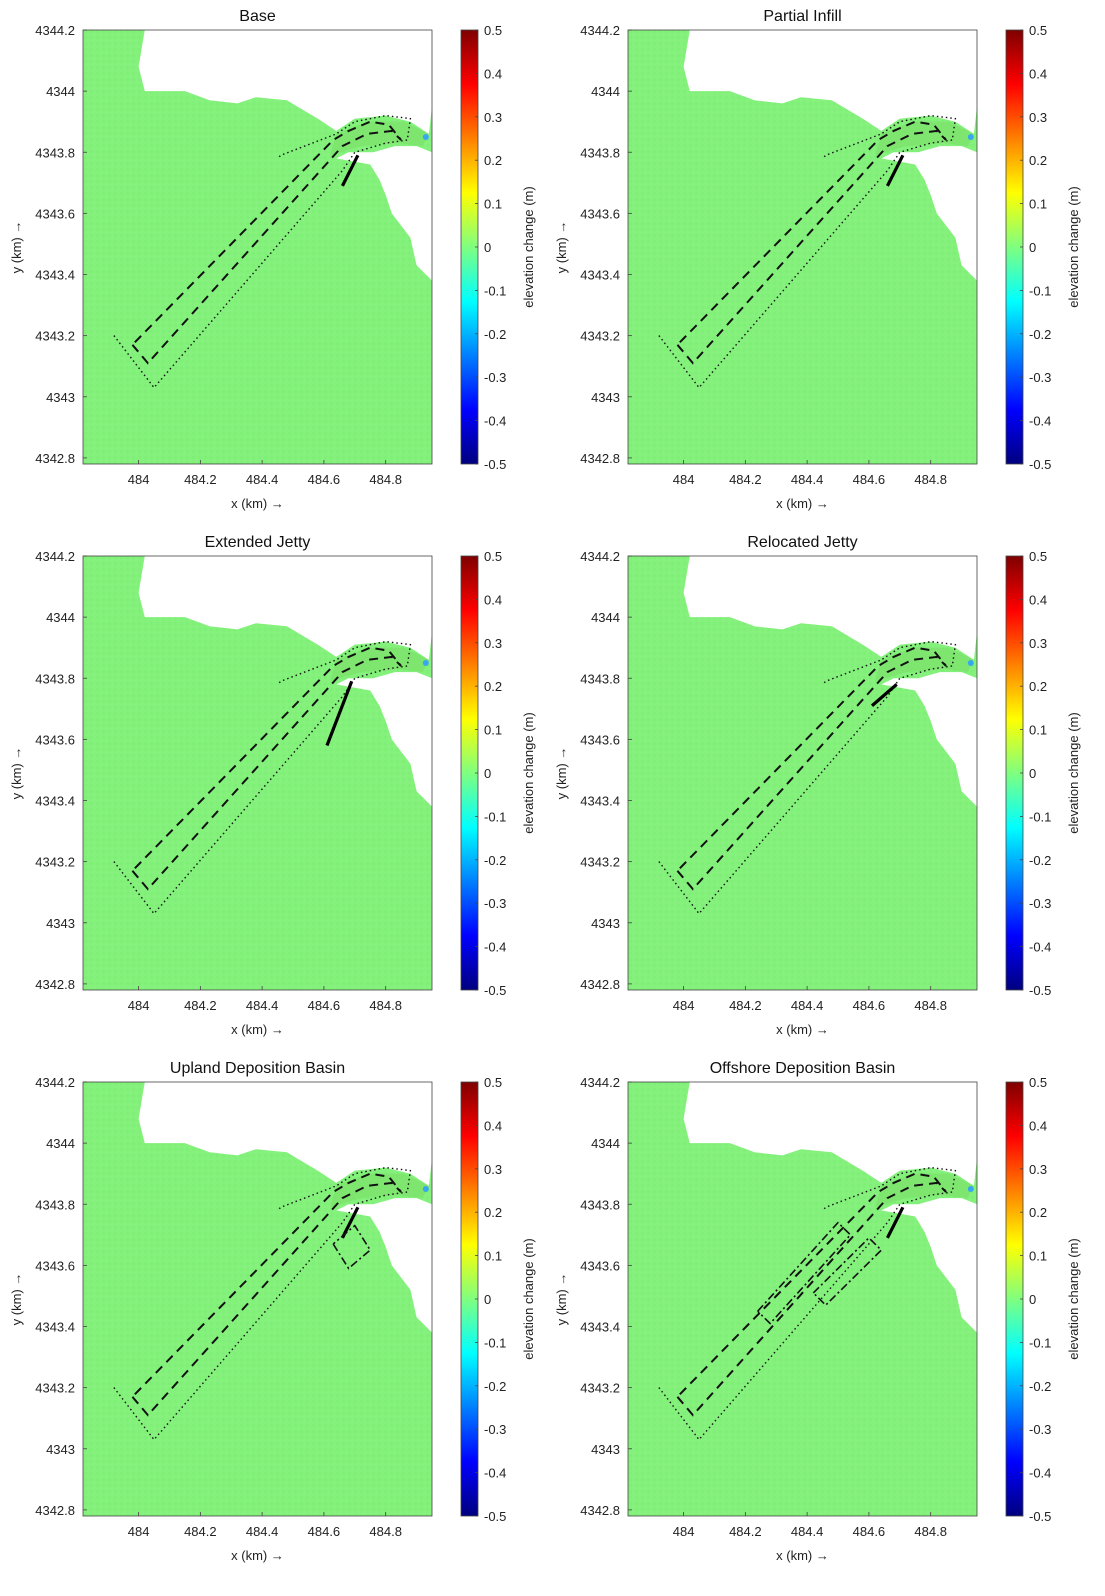 The image size is (1105, 1596). What do you see at coordinates (1073, 772) in the screenshot?
I see `colorbar-label: elevation change (m)` at bounding box center [1073, 772].